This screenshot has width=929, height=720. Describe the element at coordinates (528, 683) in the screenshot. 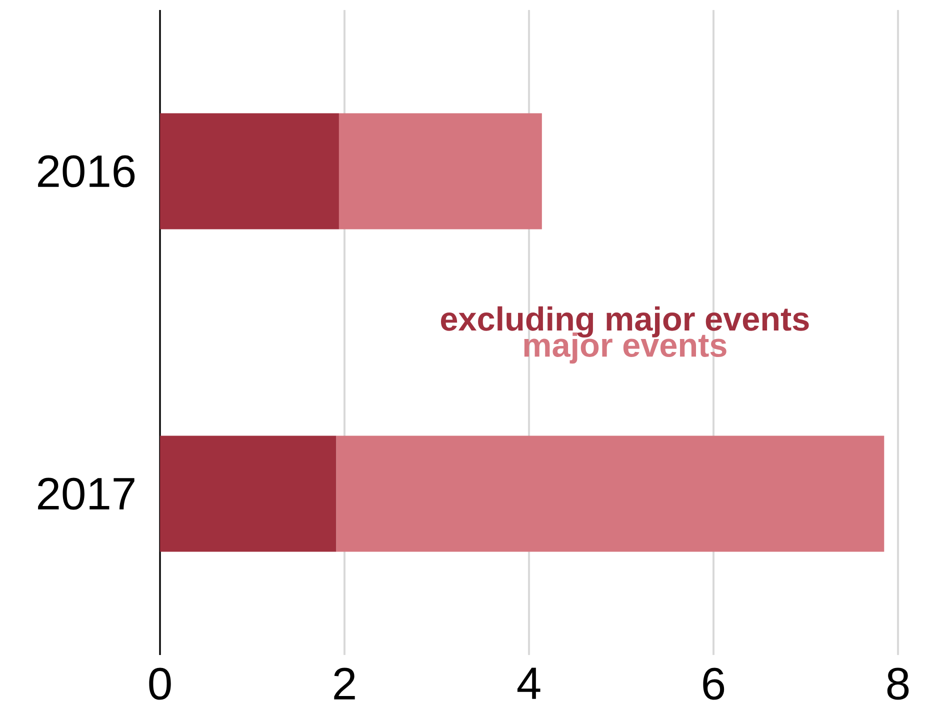

I see `x-tick-label: 4` at that location.